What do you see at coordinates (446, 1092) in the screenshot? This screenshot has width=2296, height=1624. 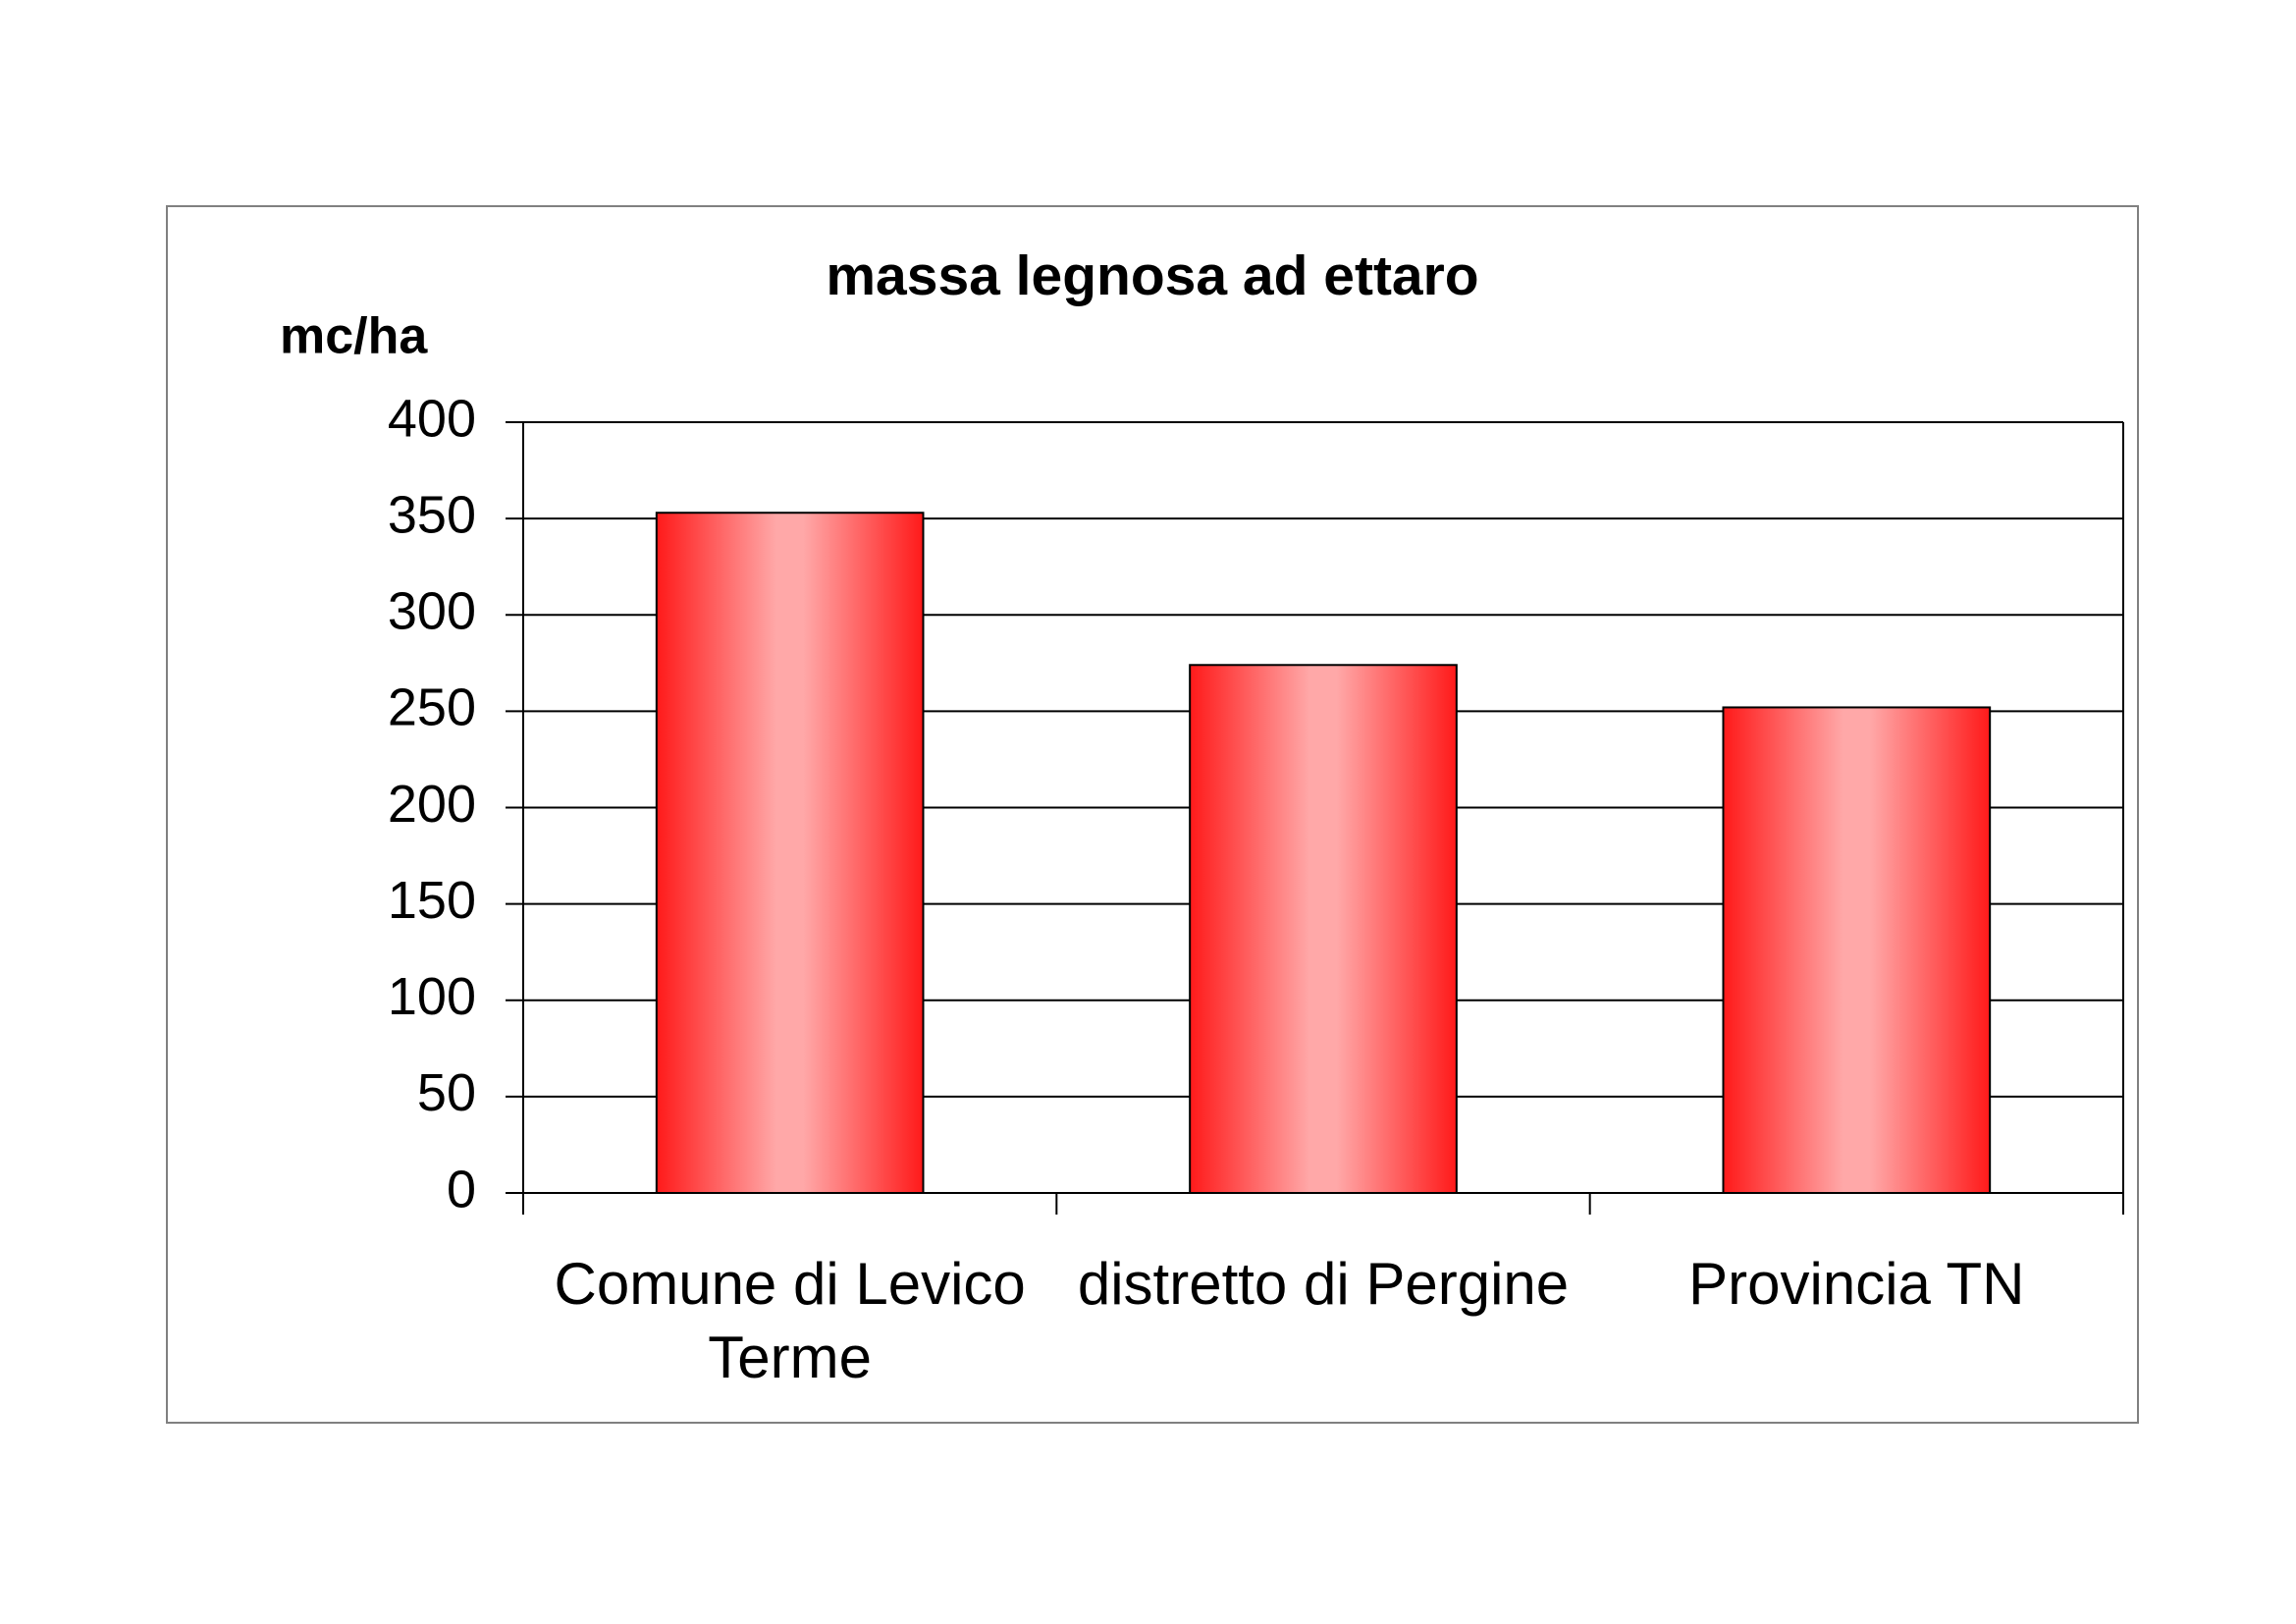 I see `y-tick-label: 50` at bounding box center [446, 1092].